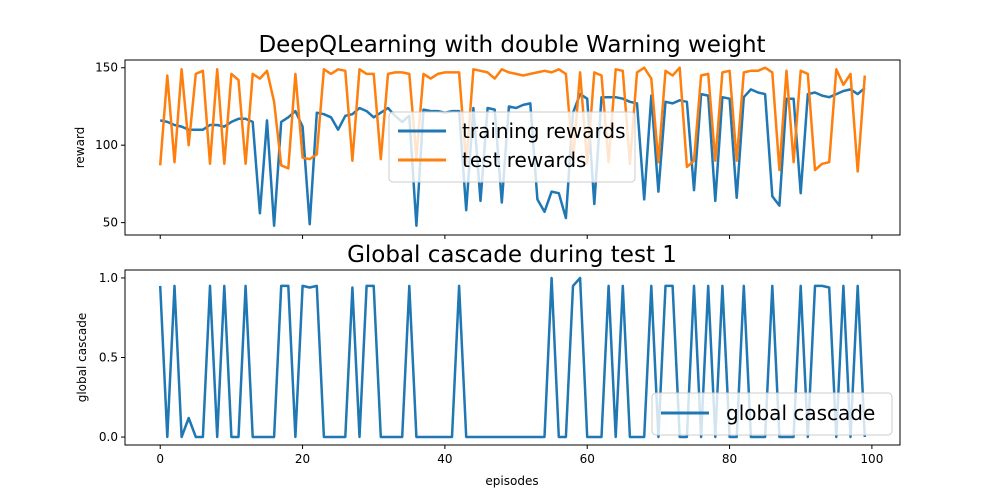 The width and height of the screenshot is (1000, 500). What do you see at coordinates (108, 437) in the screenshot?
I see `cascade-y-tick-label: 0.0` at bounding box center [108, 437].